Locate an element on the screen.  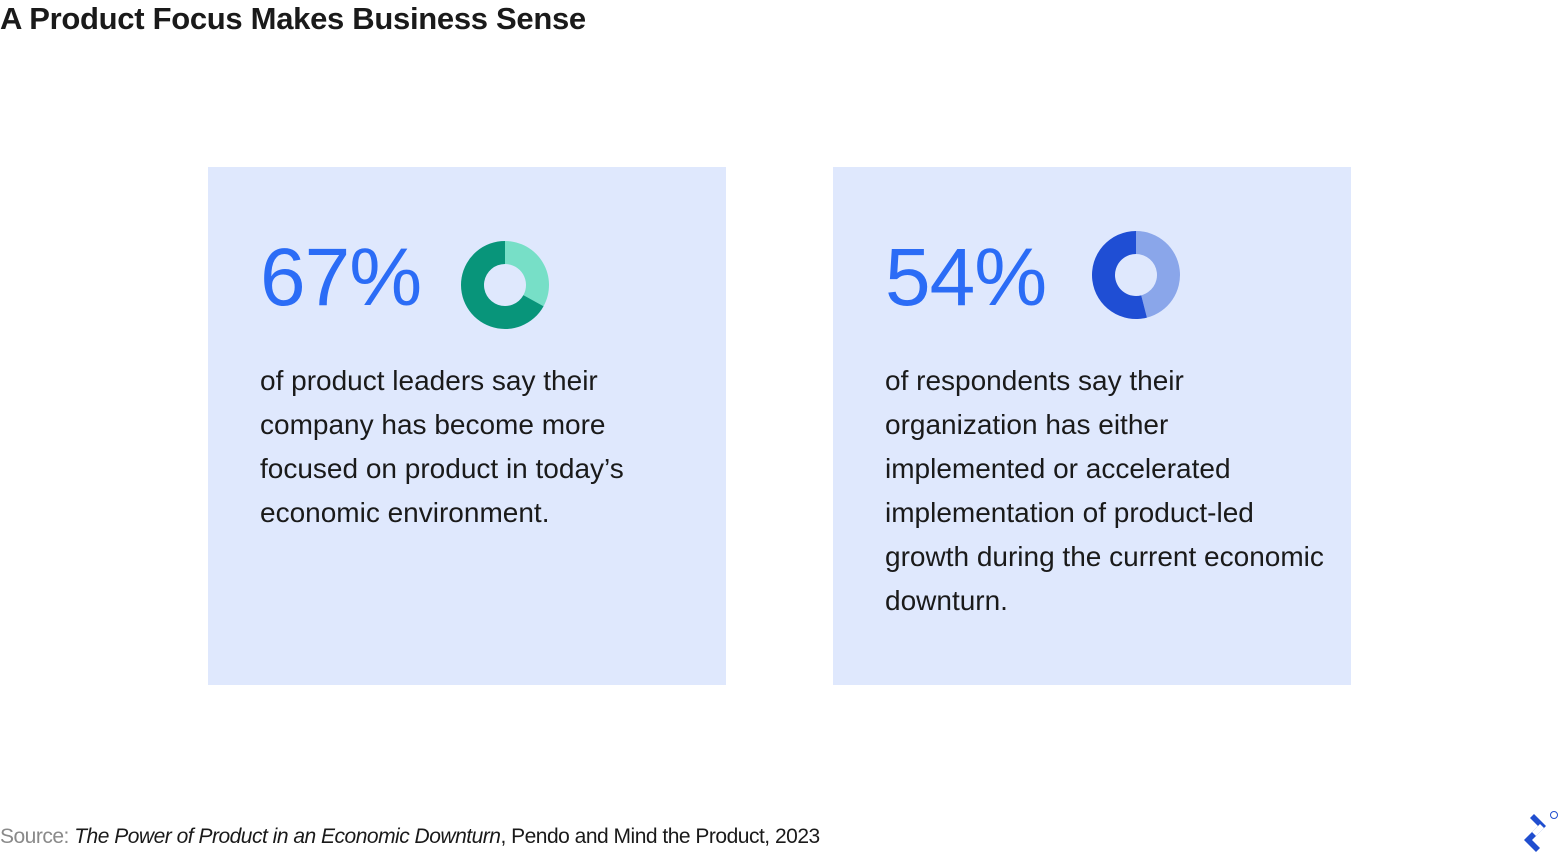
toptal-logo-icon is located at coordinates (1541, 831).